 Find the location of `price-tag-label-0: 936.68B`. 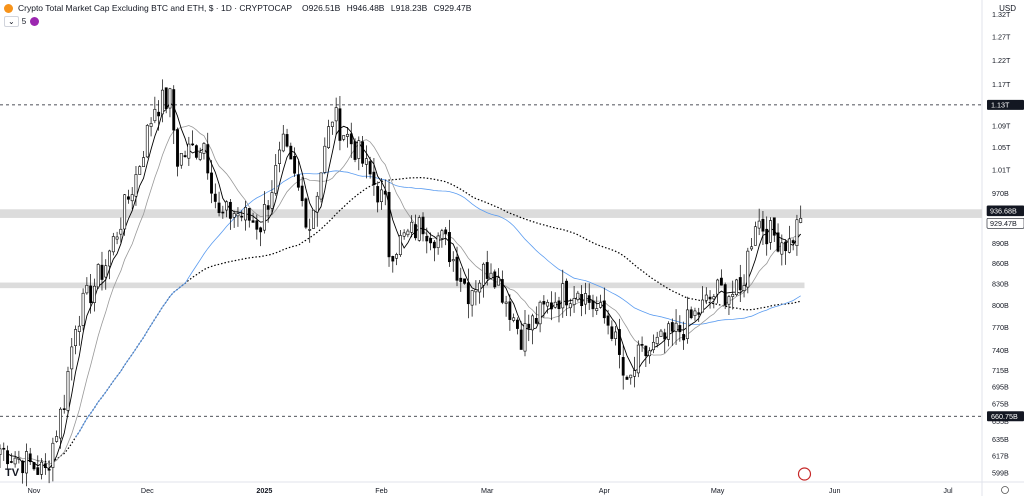

price-tag-label-0: 936.68B is located at coordinates (1003, 210).